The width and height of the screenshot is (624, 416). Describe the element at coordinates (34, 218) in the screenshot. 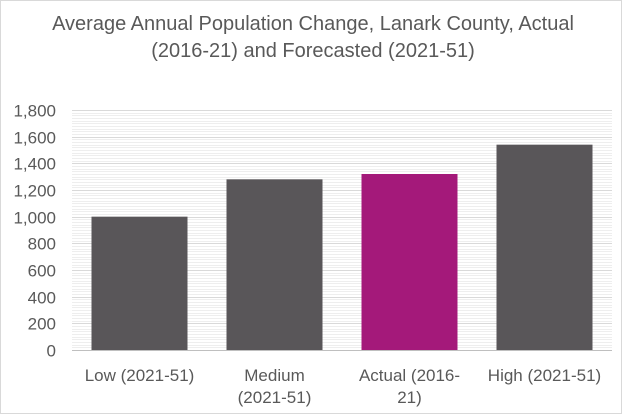

I see `y-tick-label: 1,000` at that location.